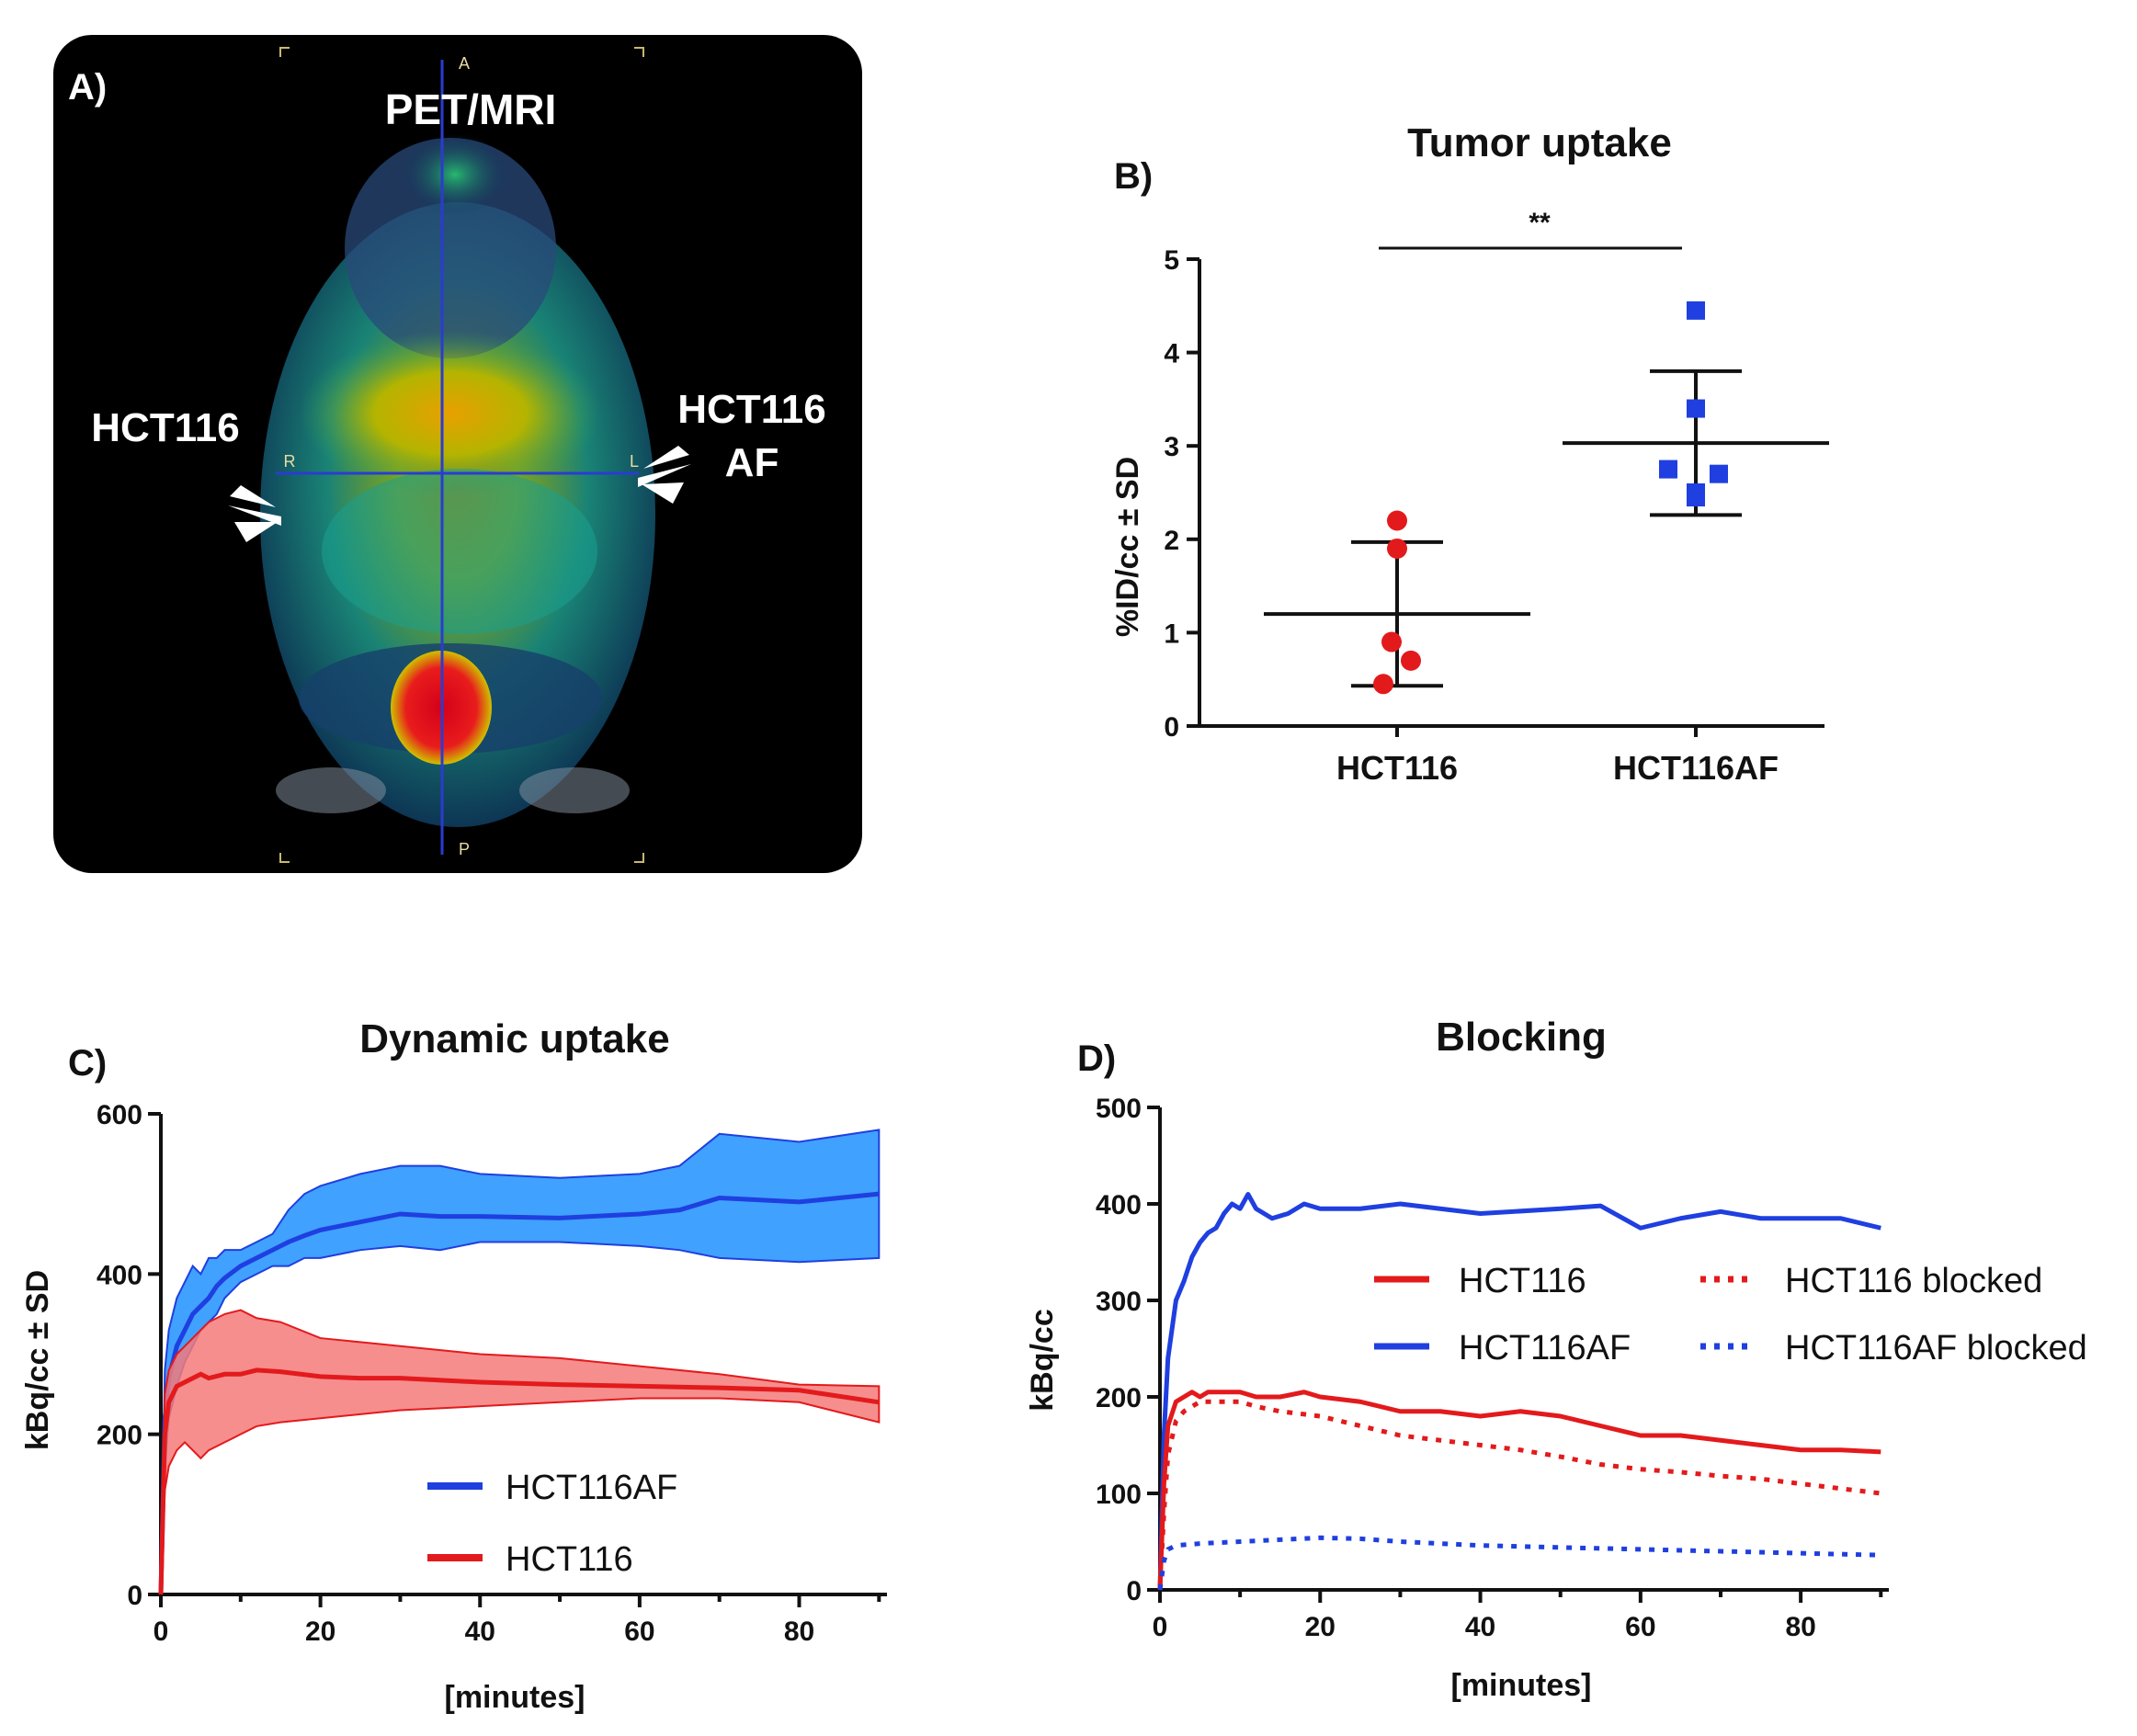  Describe the element at coordinates (1480, 1627) in the screenshot. I see `chart-d-x-tick-label: 40` at that location.